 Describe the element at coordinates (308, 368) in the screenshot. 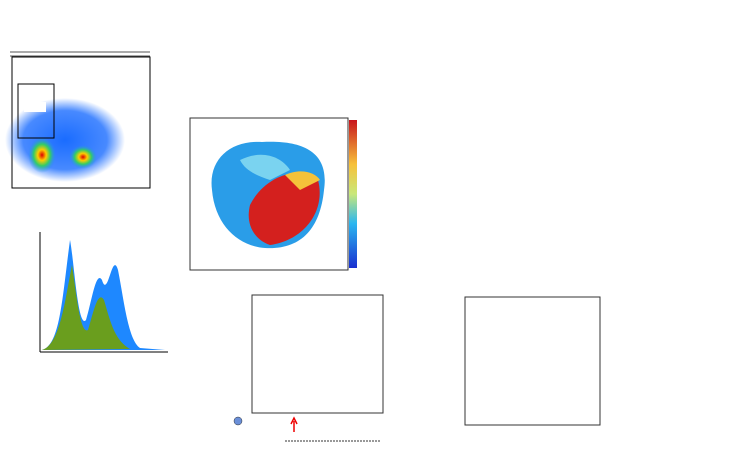

I see `time-plot` at that location.